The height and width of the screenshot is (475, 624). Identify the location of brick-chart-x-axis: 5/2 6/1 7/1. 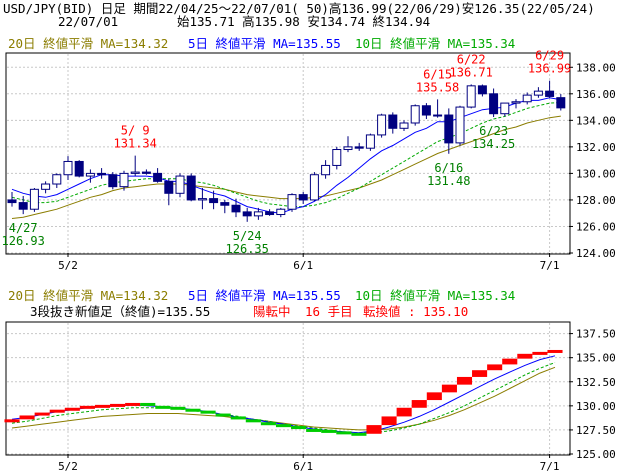
(309, 463).